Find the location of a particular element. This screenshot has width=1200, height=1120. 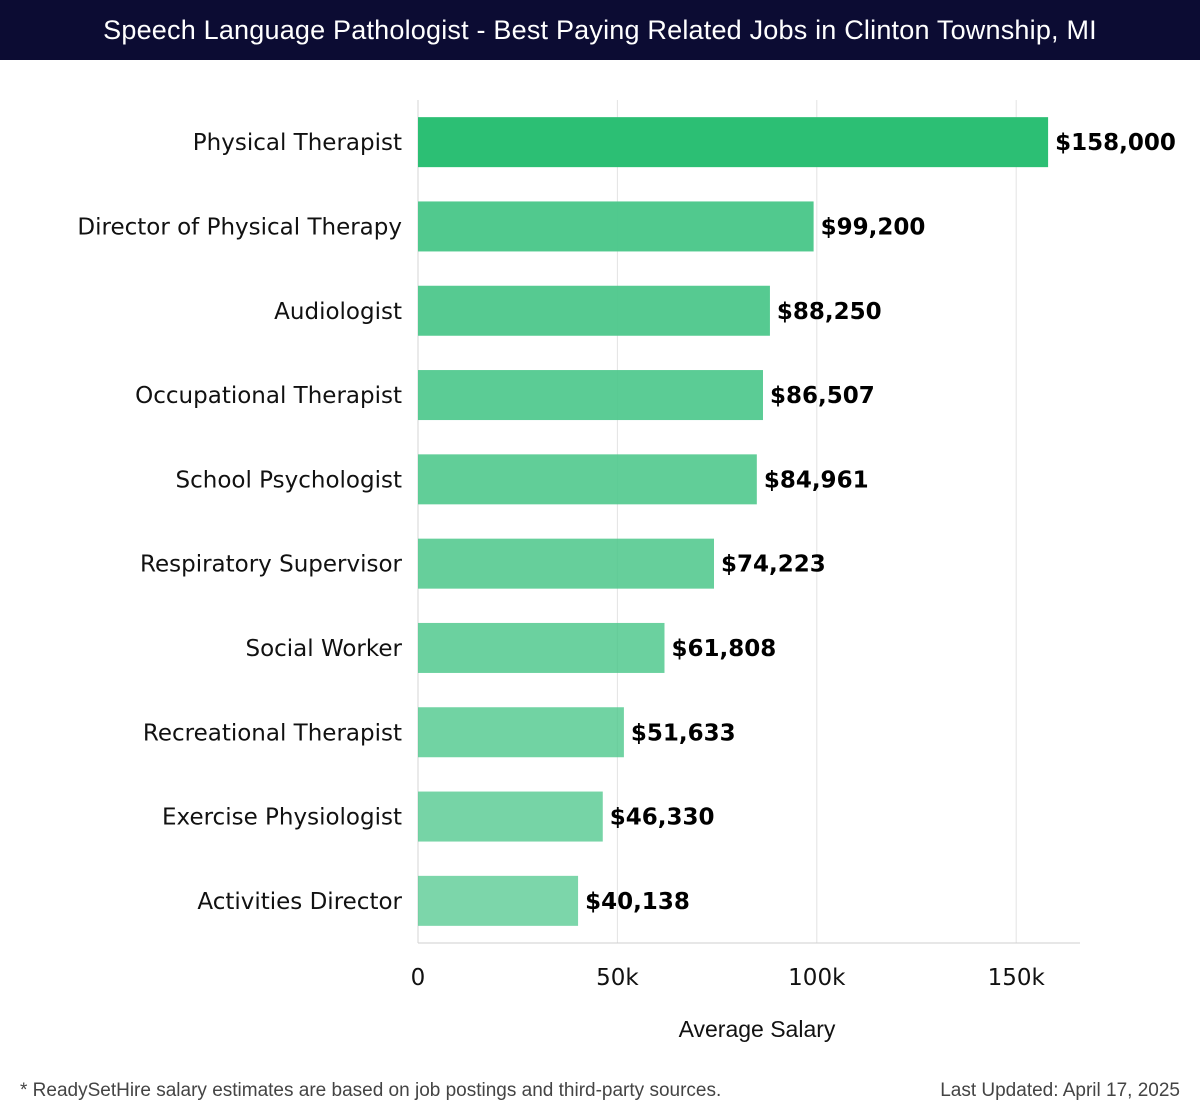

category-label: Audiologist is located at coordinates (338, 312).